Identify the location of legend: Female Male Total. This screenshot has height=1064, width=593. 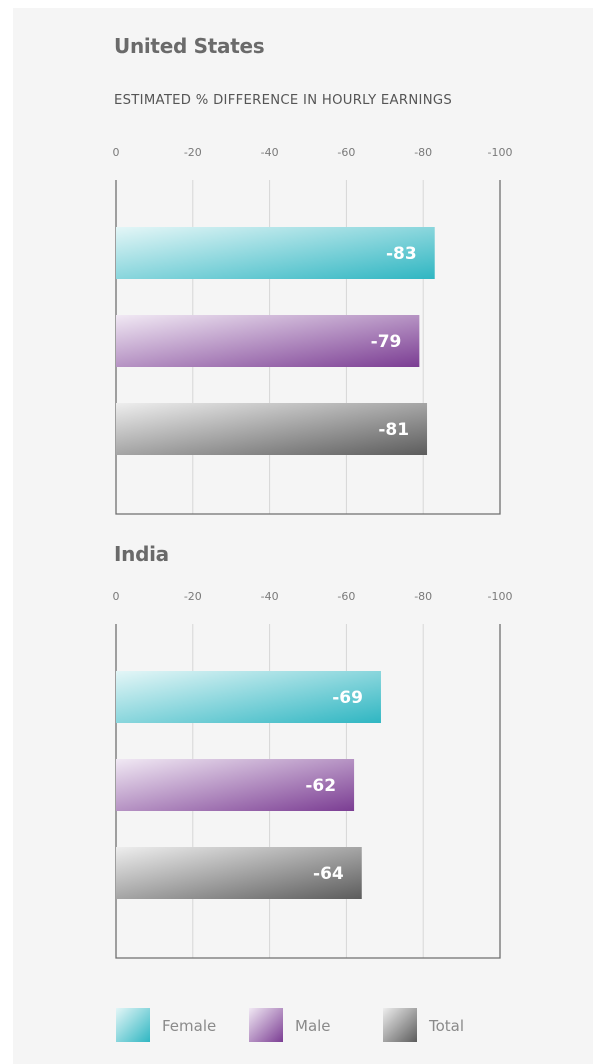
(296, 1026).